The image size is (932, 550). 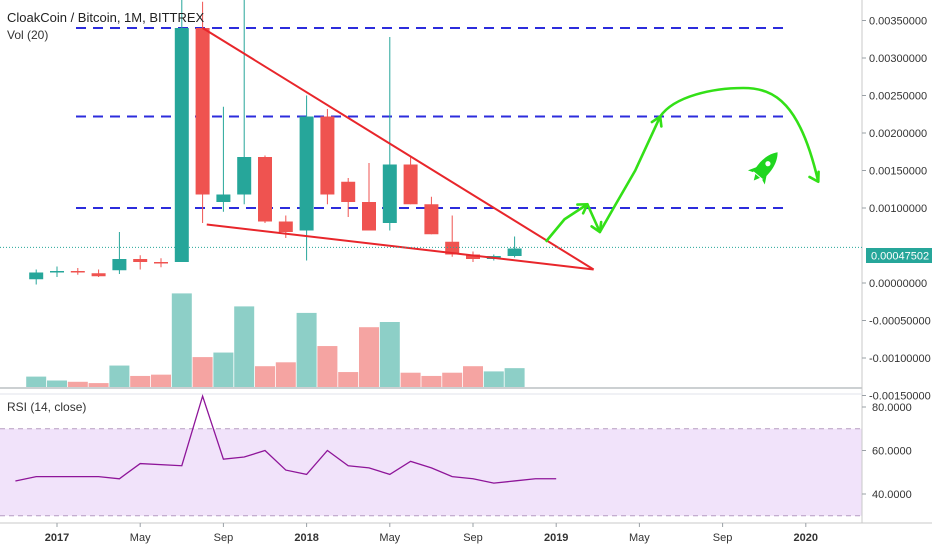 What do you see at coordinates (27, 35) in the screenshot?
I see `volume-legend: Vol (20)` at bounding box center [27, 35].